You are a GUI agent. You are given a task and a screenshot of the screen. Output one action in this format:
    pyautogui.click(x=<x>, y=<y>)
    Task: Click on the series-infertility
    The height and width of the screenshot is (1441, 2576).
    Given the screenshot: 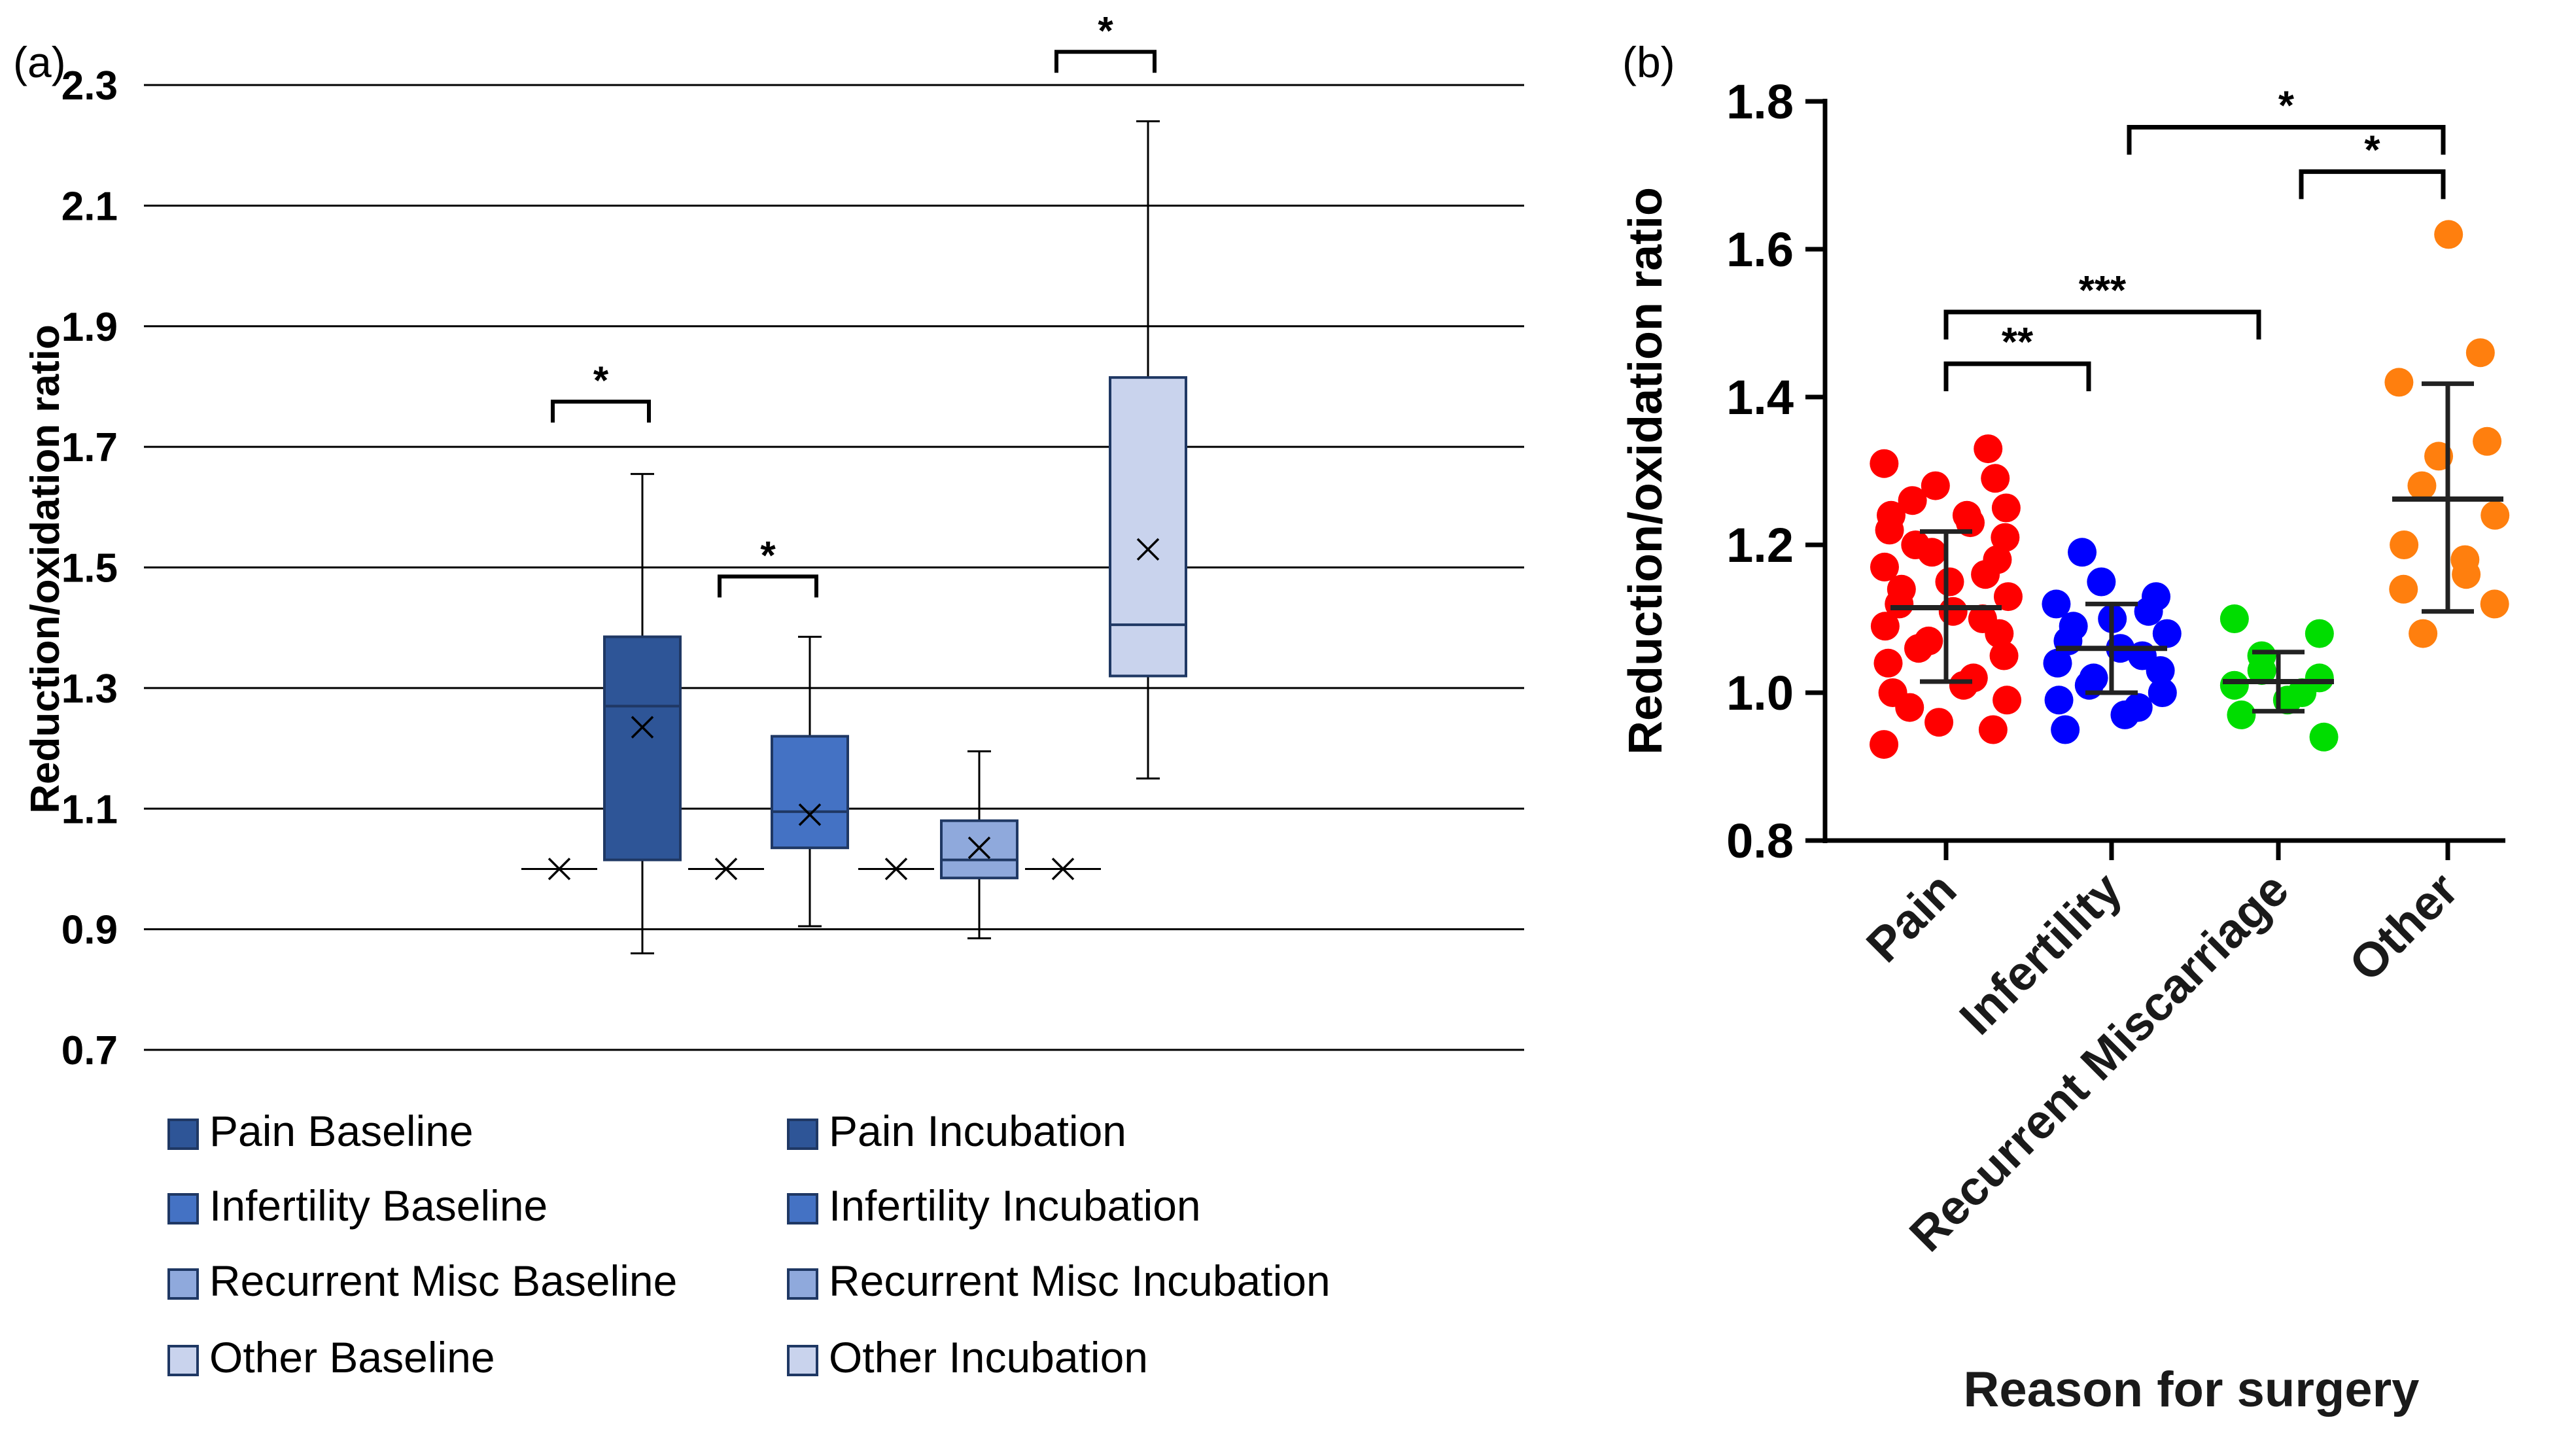 What is the action you would take?
    pyautogui.click(x=2112, y=641)
    